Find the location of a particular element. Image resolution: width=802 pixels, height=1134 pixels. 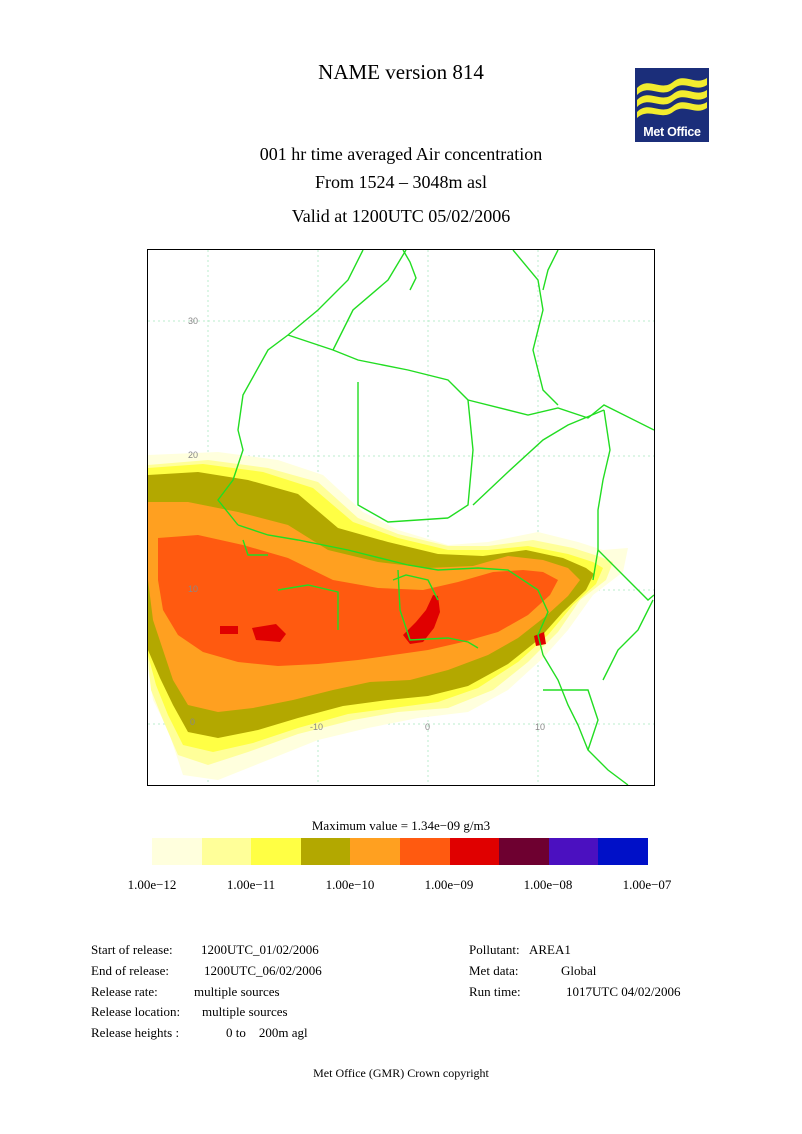

release-rate-value: multiple sources is located at coordinates (237, 991).